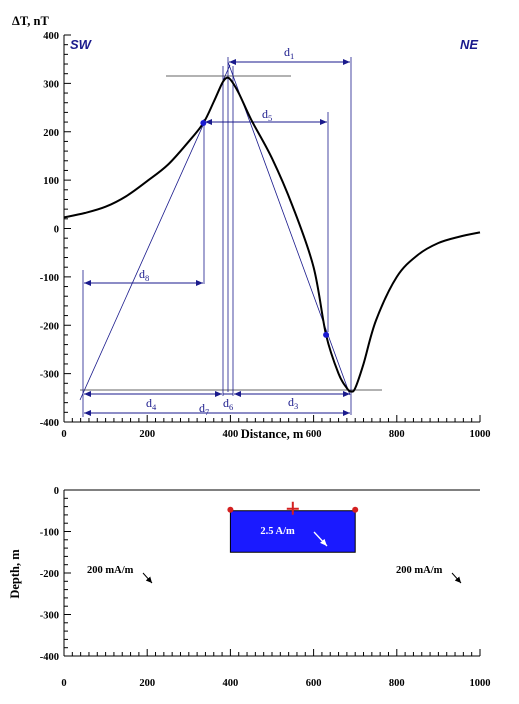 The height and width of the screenshot is (704, 519). What do you see at coordinates (230, 509) in the screenshot?
I see `body-corner-left-marker` at bounding box center [230, 509].